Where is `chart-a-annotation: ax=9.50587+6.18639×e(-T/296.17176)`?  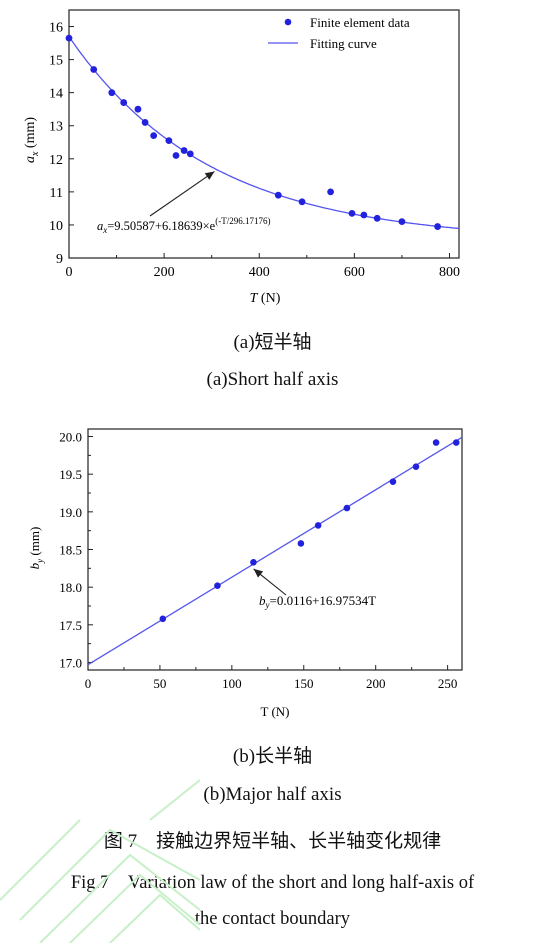 chart-a-annotation: ax=9.50587+6.18639×e(-T/296.17176) is located at coordinates (183, 202).